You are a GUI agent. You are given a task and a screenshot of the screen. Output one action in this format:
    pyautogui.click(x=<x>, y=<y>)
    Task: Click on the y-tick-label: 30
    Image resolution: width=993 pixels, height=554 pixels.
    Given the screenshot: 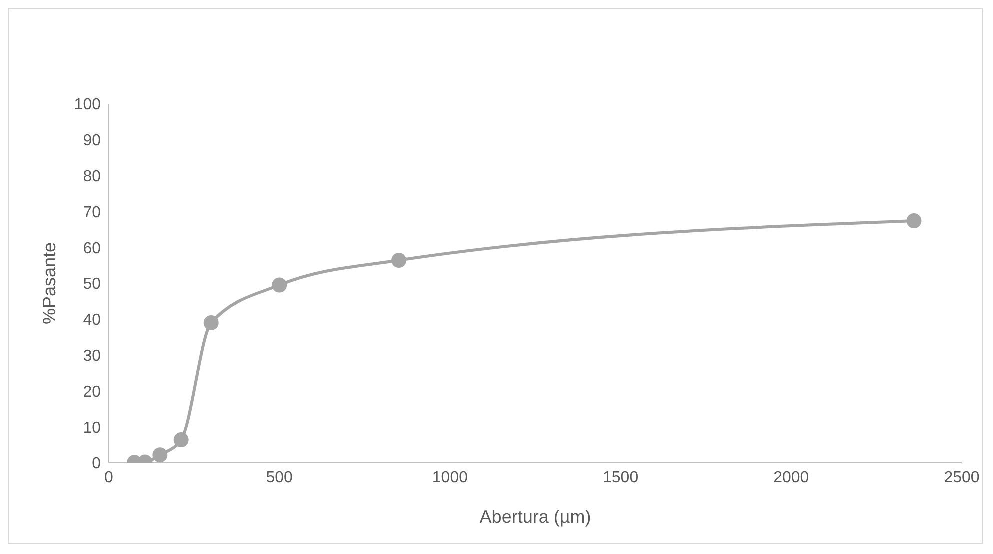 What is the action you would take?
    pyautogui.click(x=92, y=356)
    